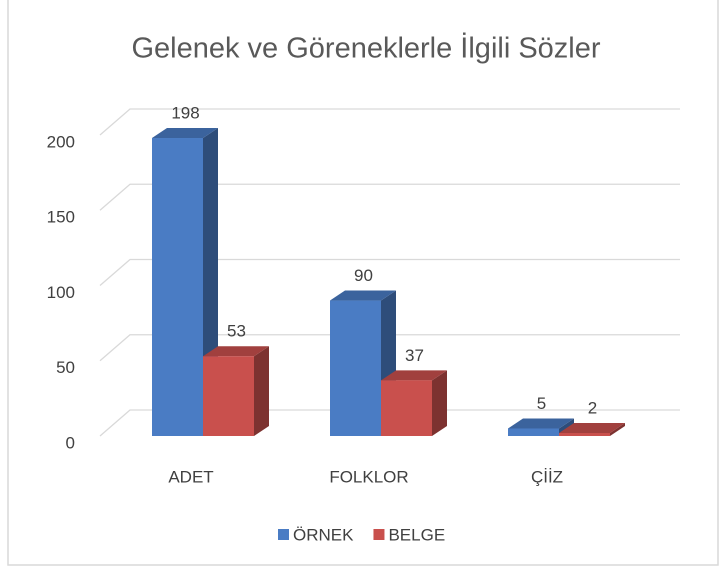 The width and height of the screenshot is (722, 571). Describe the element at coordinates (414, 355) in the screenshot. I see `data-label: 37` at that location.